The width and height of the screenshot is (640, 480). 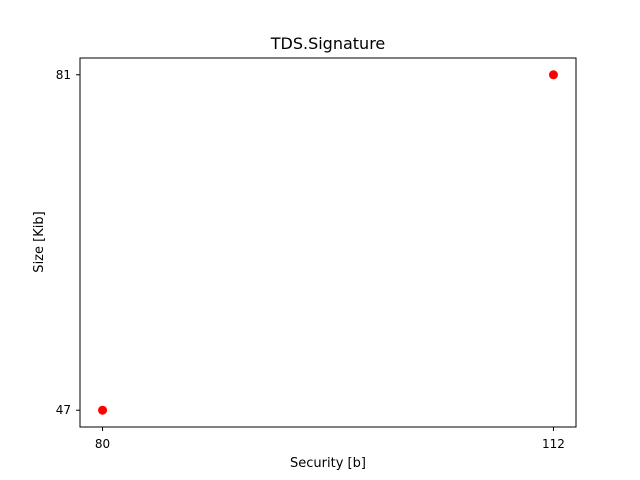 I want to click on chart-title: TDS.Signature, so click(x=328, y=43).